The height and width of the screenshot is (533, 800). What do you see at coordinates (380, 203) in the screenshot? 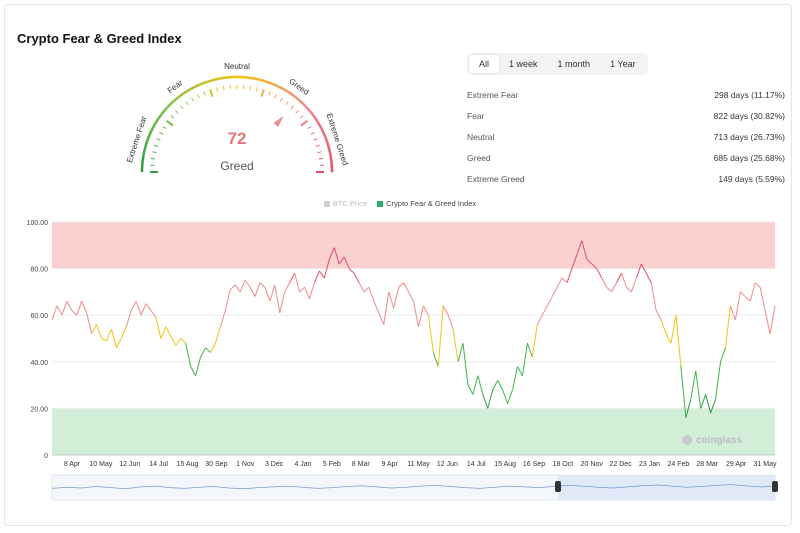
I see `legend-swatch-fgi` at bounding box center [380, 203].